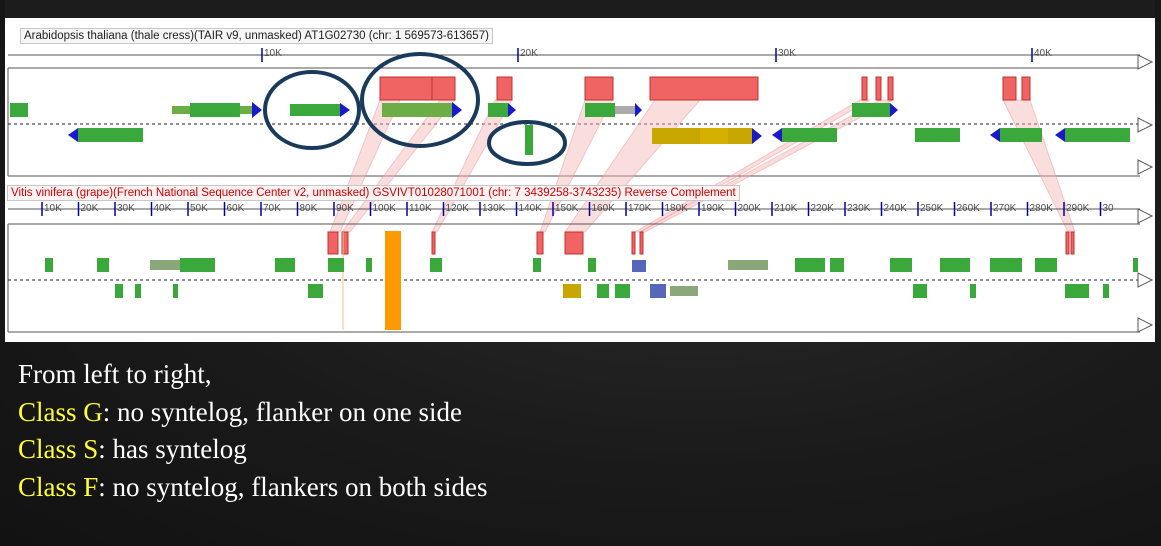  I want to click on track2-ruler-label: 180K, so click(676, 208).